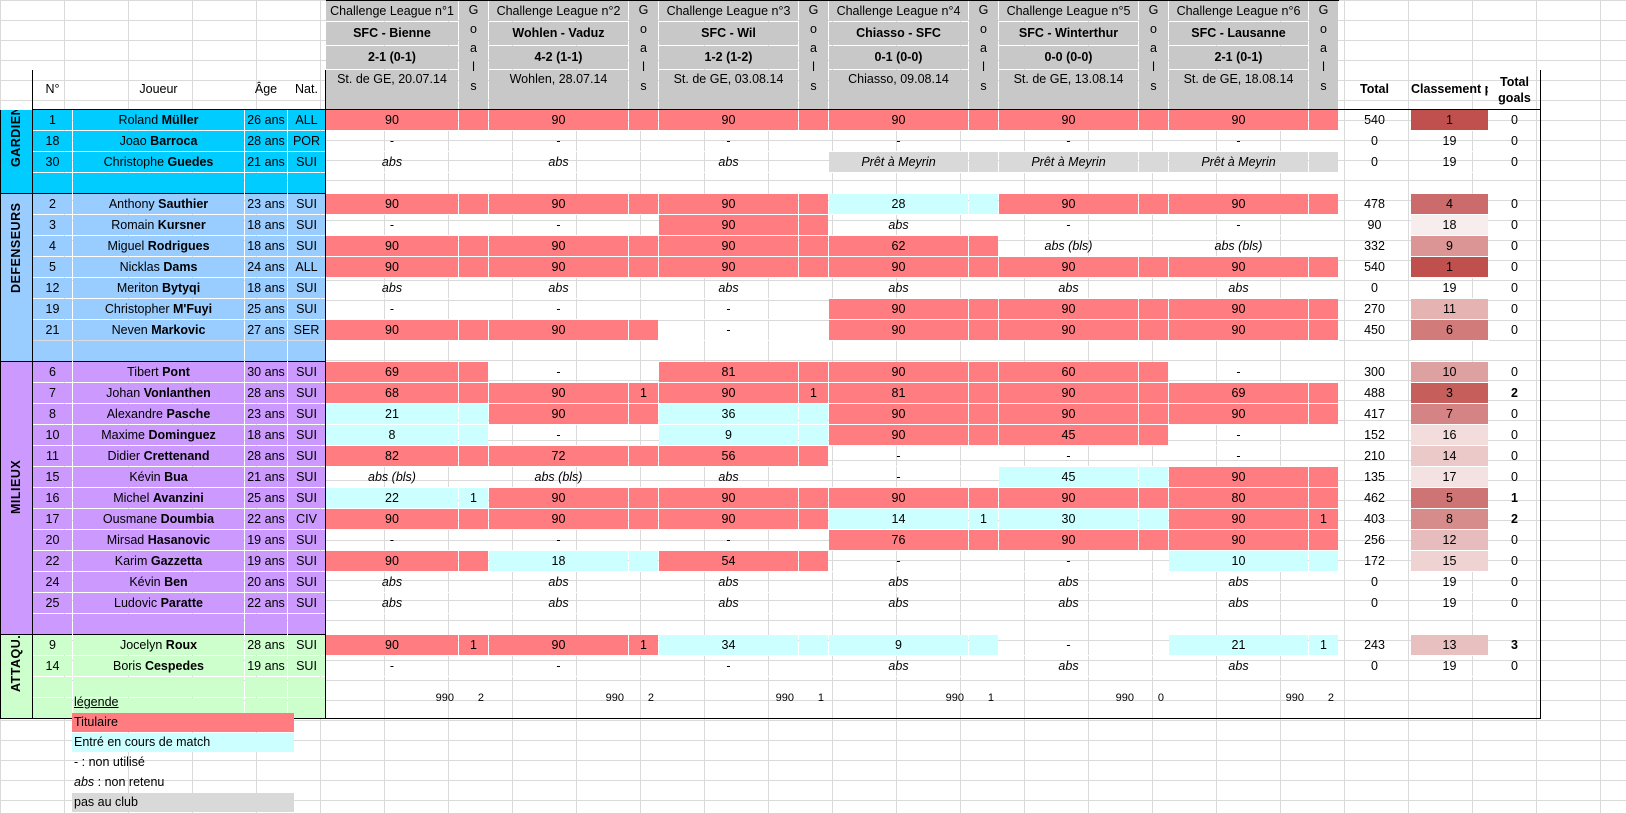  What do you see at coordinates (306, 330) in the screenshot?
I see `player-nationality: SER` at bounding box center [306, 330].